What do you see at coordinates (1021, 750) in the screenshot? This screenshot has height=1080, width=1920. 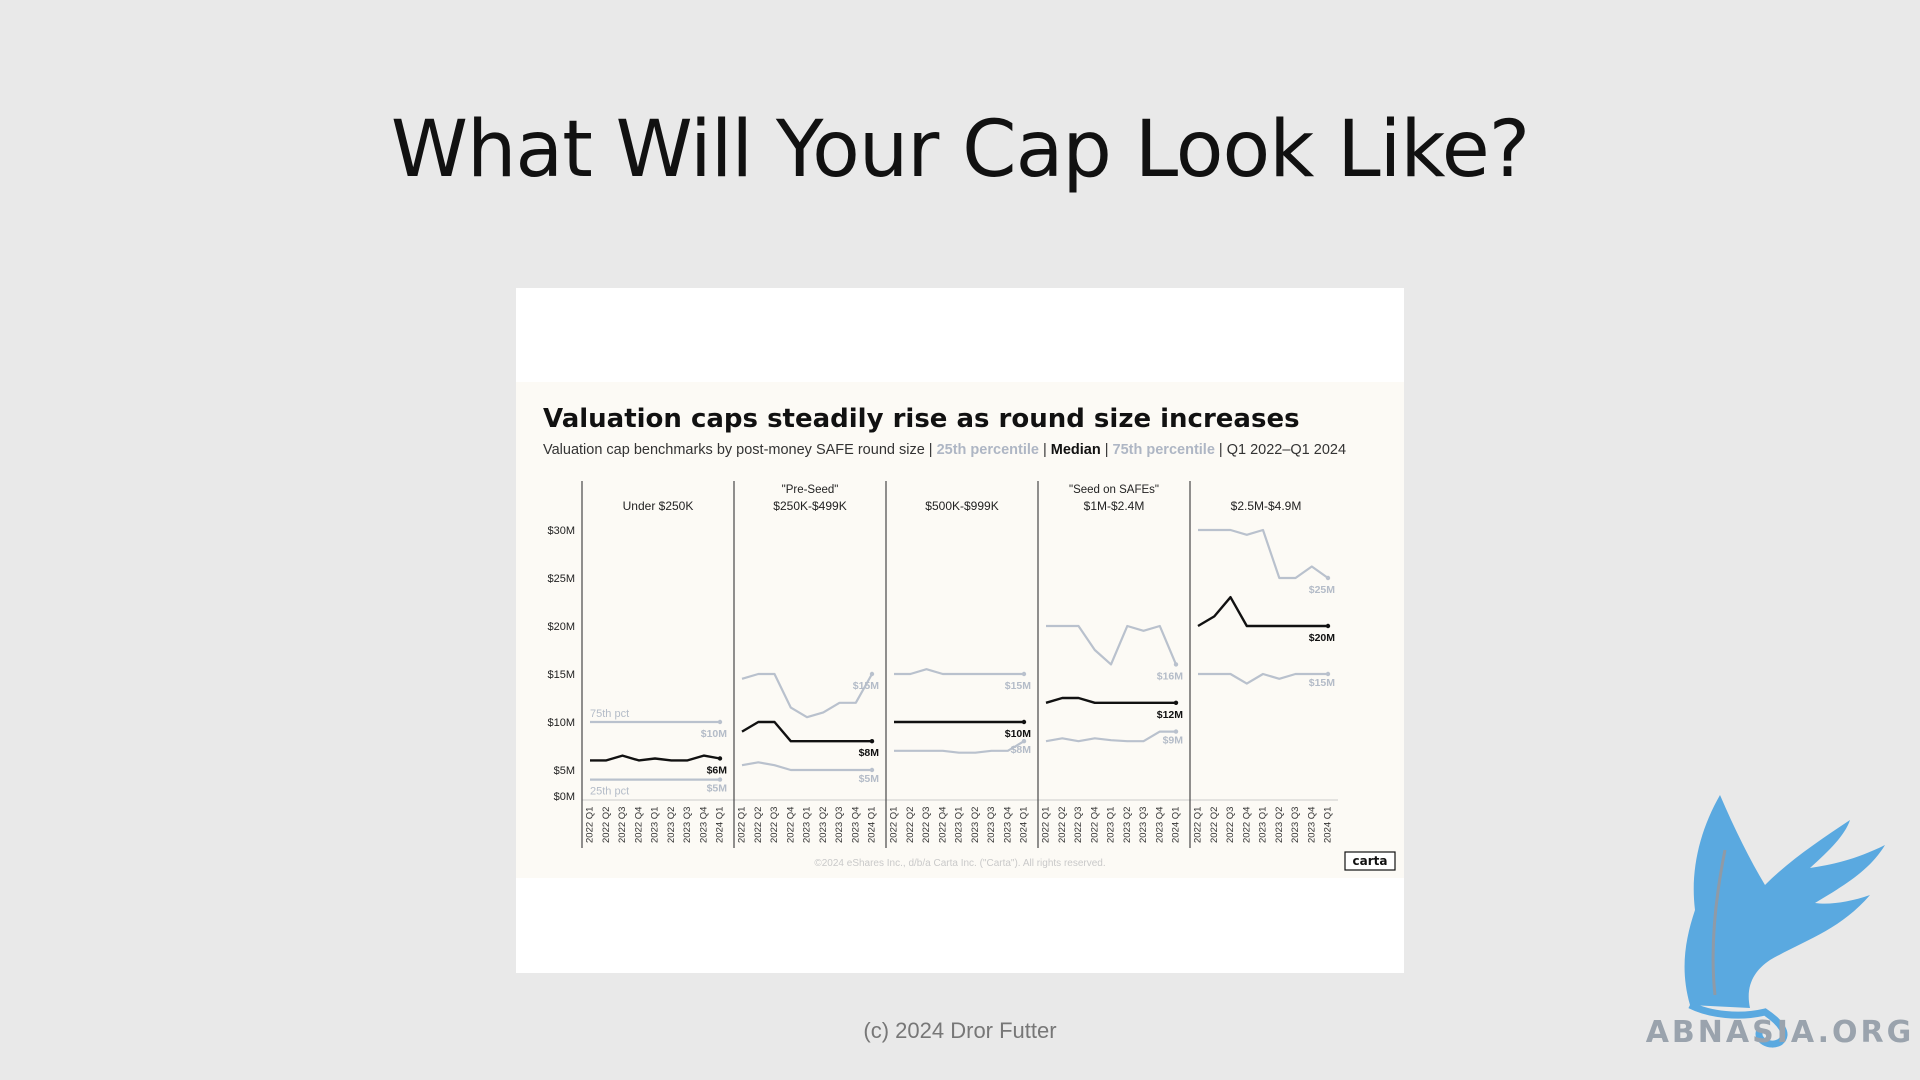 I see `p25-end-label: $8M` at bounding box center [1021, 750].